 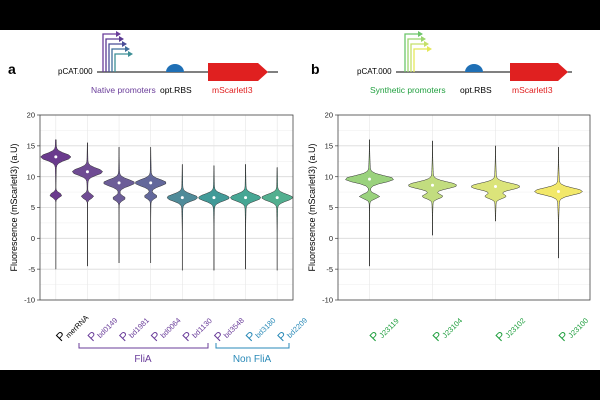 What do you see at coordinates (197, 328) in the screenshot?
I see `x-tick-label: Pbd1130` at bounding box center [197, 328].